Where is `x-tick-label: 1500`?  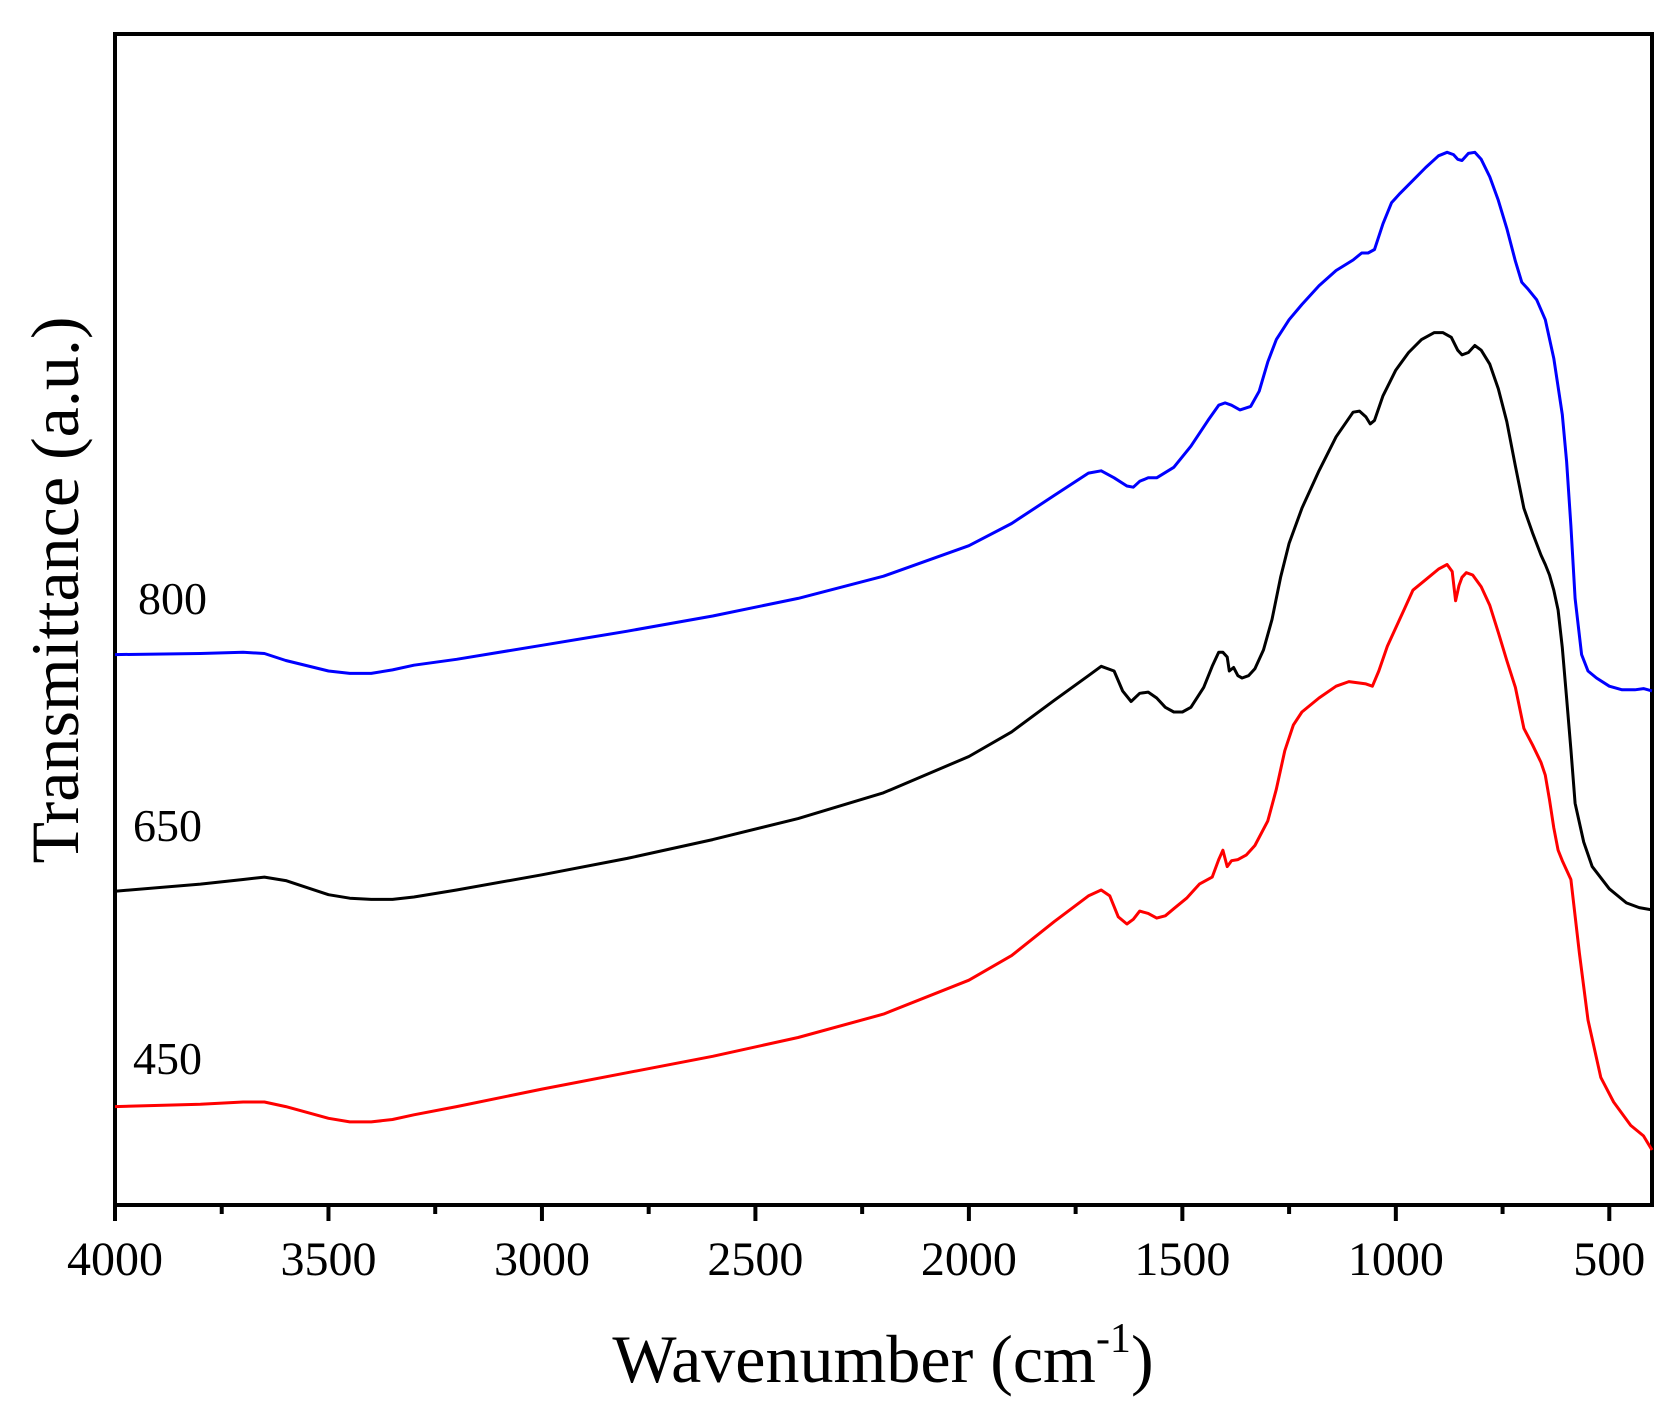 x-tick-label: 1500 is located at coordinates (1182, 1259).